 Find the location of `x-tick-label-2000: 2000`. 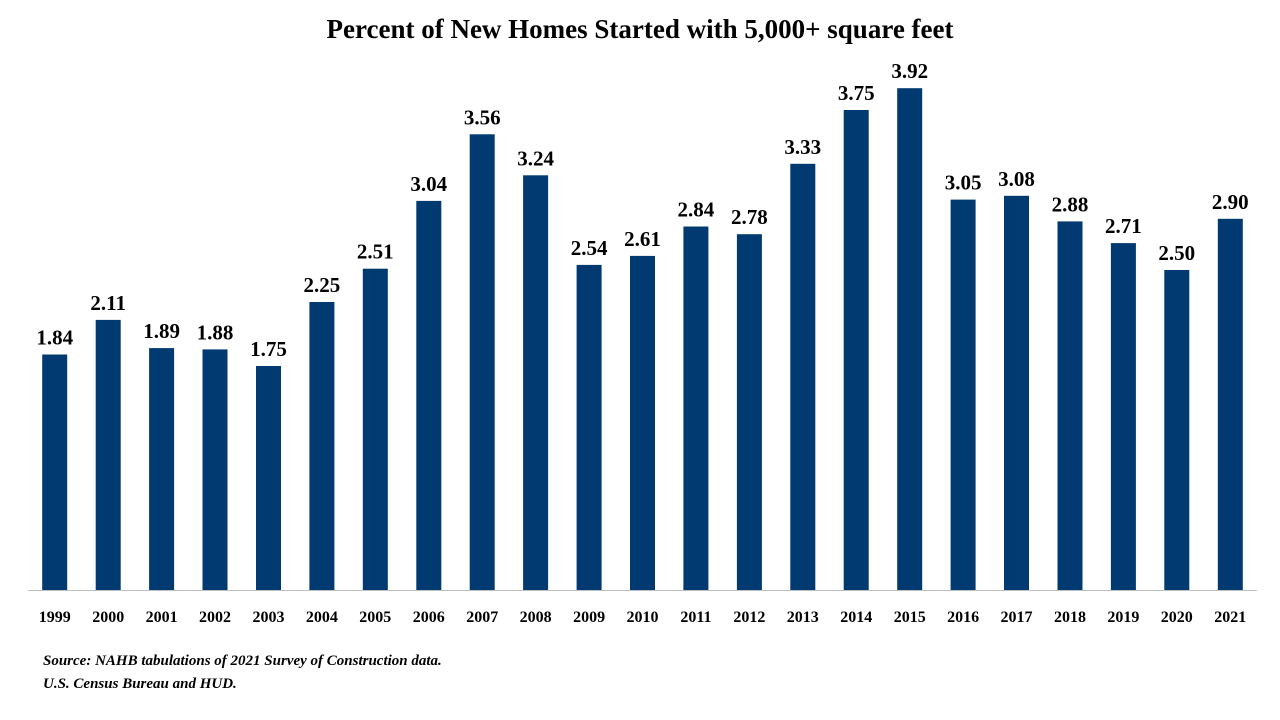

x-tick-label-2000: 2000 is located at coordinates (108, 617).